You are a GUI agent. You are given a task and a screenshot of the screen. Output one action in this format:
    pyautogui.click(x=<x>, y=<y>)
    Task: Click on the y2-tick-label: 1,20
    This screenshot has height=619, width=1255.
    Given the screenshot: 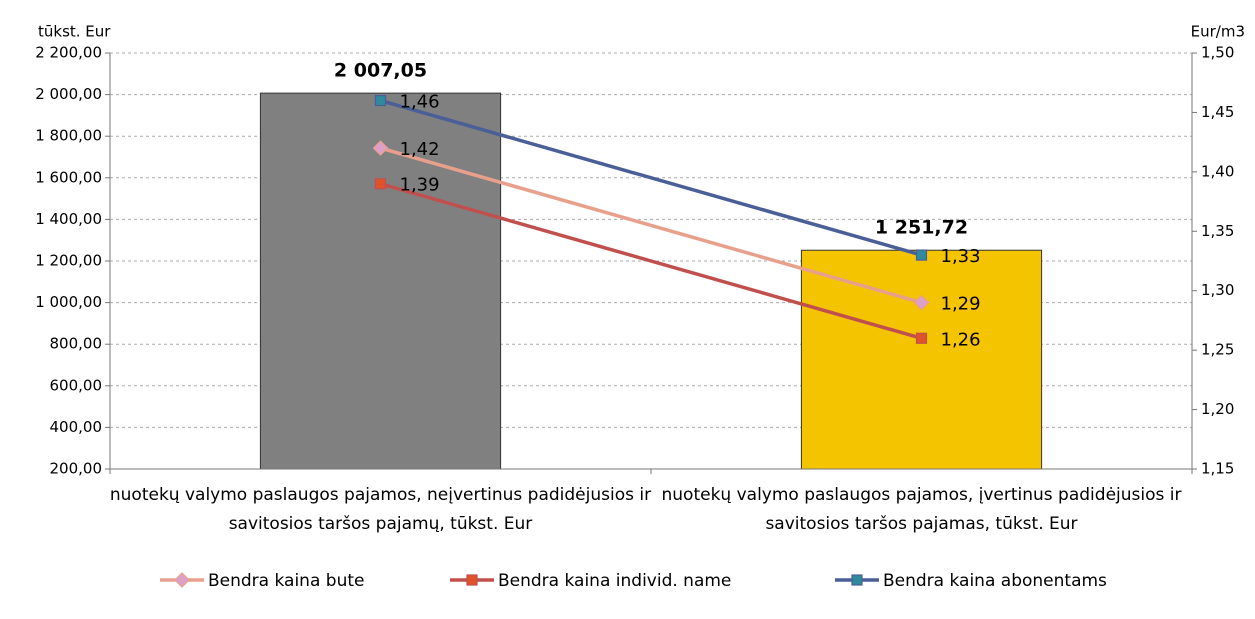 What is the action you would take?
    pyautogui.click(x=1217, y=409)
    